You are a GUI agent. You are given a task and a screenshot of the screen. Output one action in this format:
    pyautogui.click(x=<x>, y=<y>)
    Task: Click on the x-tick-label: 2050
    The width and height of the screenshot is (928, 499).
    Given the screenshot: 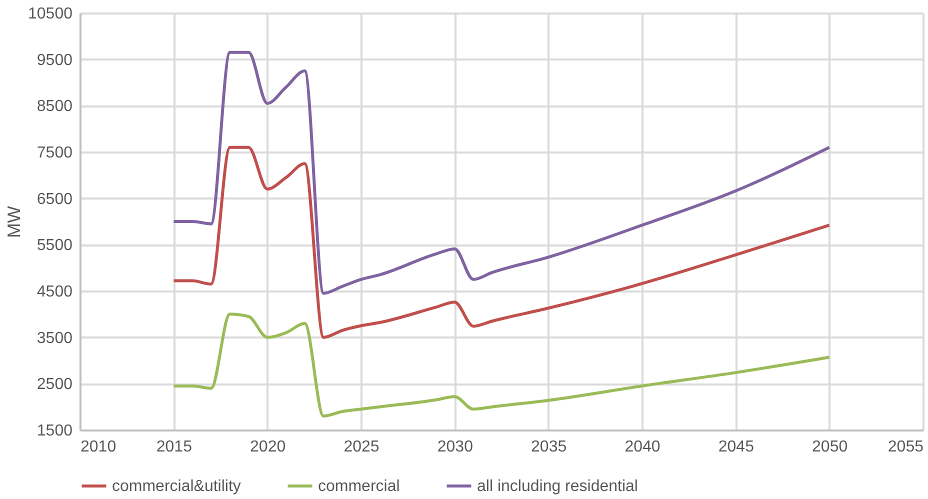 What is the action you would take?
    pyautogui.click(x=830, y=447)
    